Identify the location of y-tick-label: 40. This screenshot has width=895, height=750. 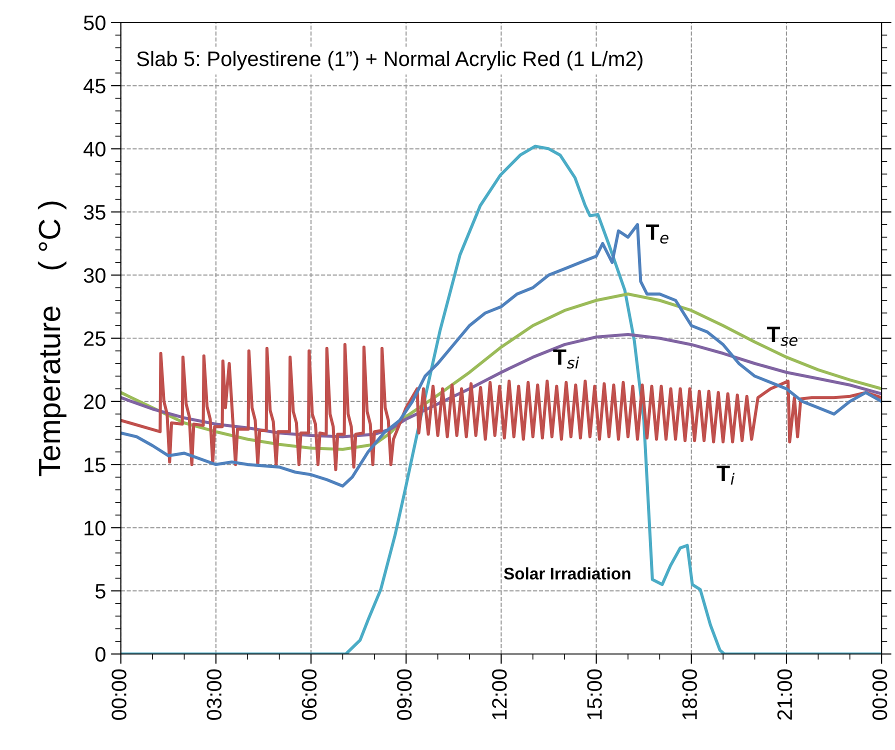
(95, 149).